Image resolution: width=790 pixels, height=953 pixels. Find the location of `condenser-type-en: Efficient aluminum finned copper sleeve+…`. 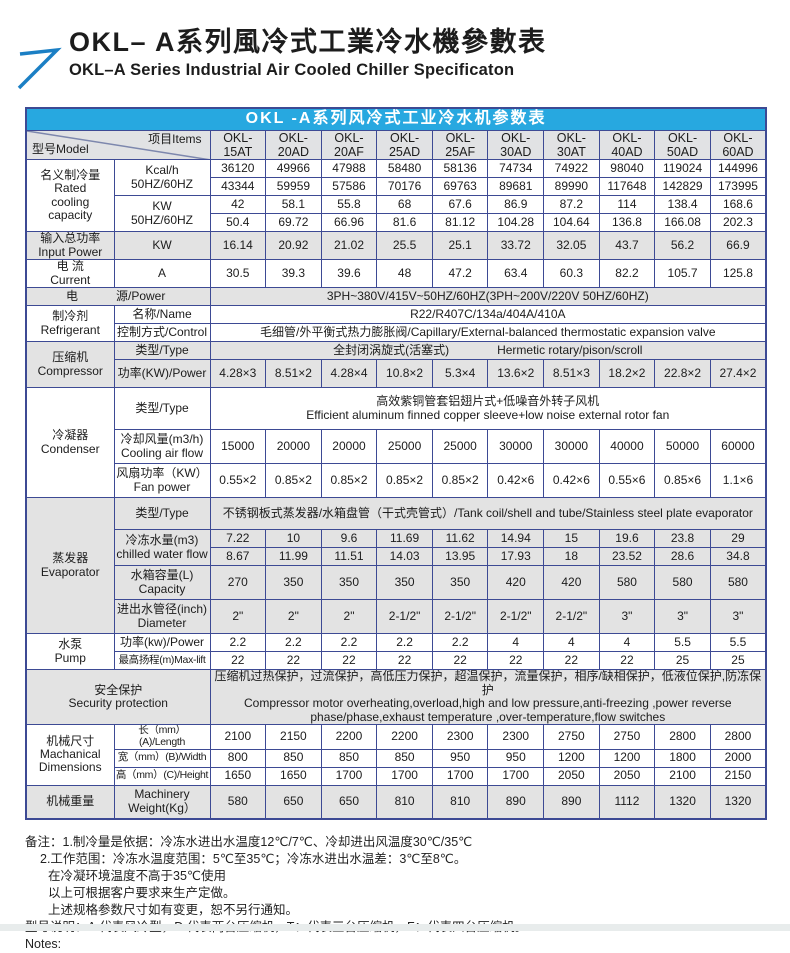

condenser-type-en: Efficient aluminum finned copper sleeve+… is located at coordinates (488, 414).